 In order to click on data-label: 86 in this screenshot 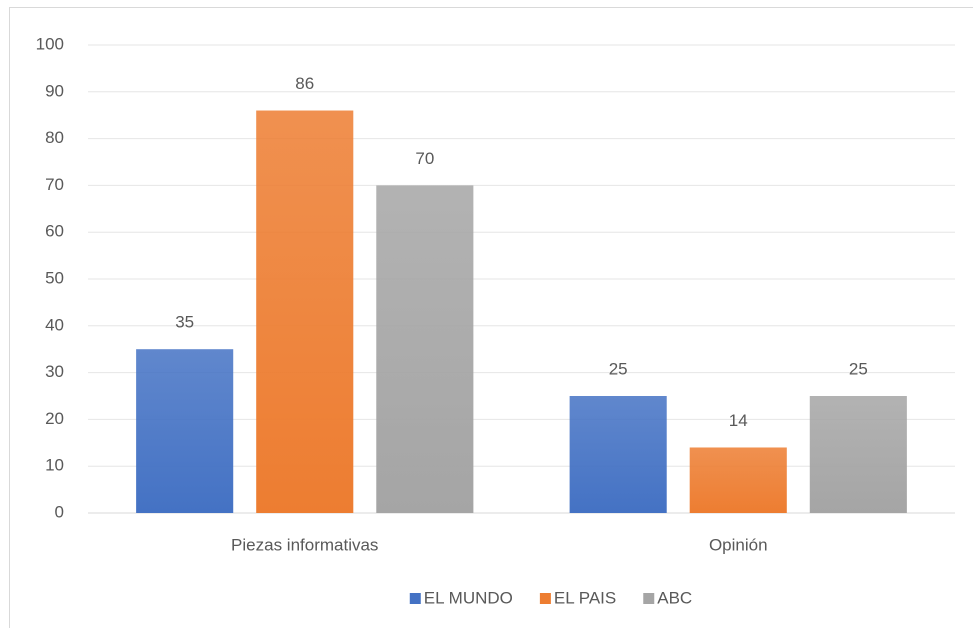, I will do `click(304, 83)`.